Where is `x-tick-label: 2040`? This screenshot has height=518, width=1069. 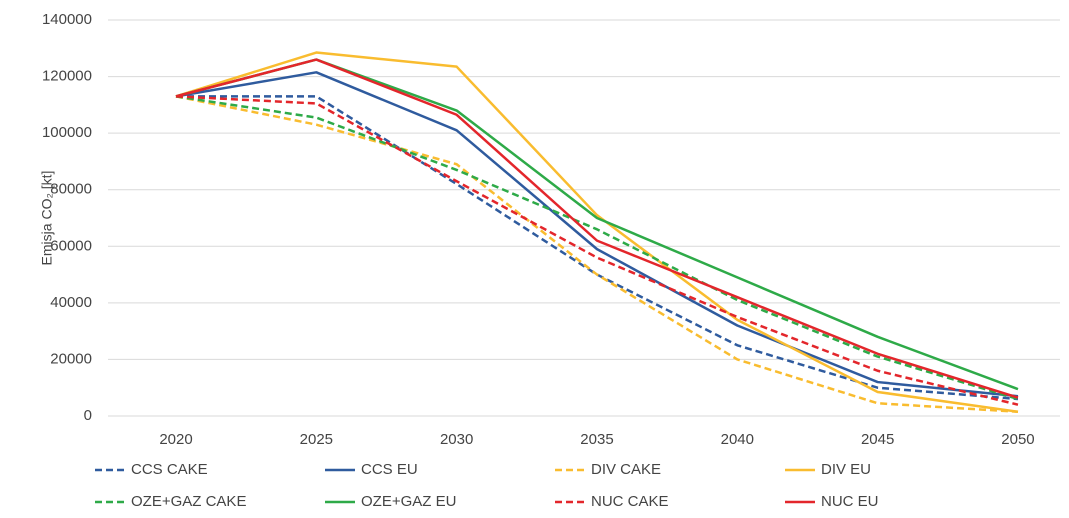
x-tick-label: 2040 is located at coordinates (737, 439).